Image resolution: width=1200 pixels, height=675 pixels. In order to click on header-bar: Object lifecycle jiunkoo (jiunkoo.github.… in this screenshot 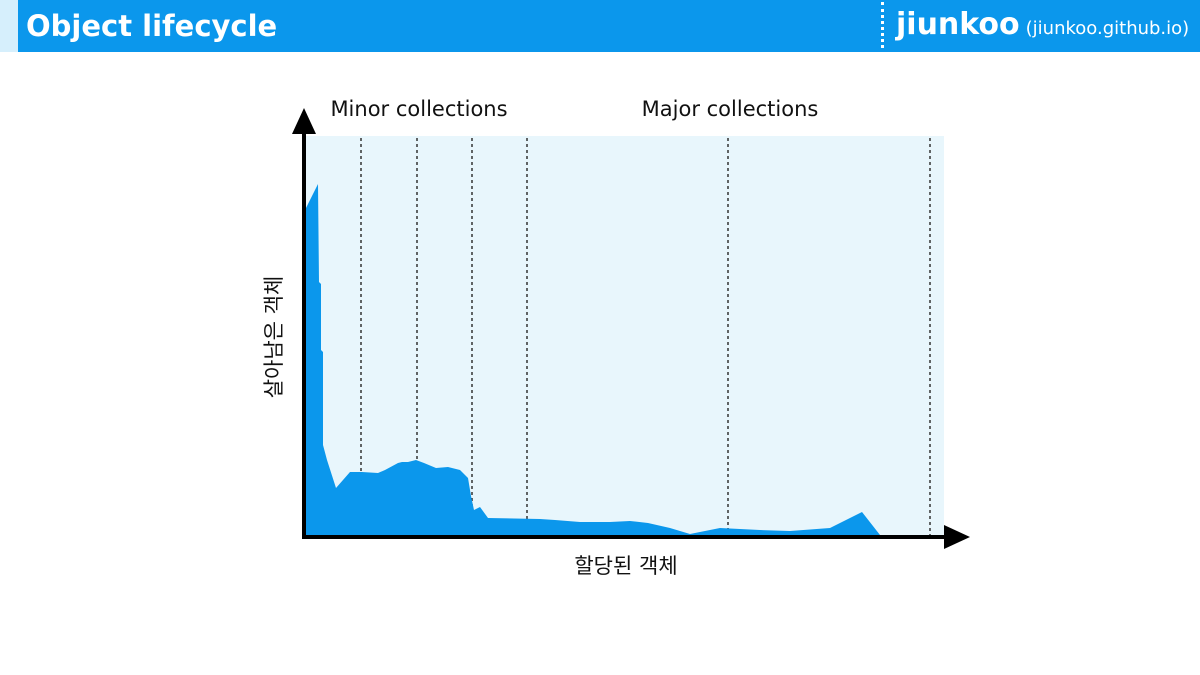, I will do `click(600, 26)`.